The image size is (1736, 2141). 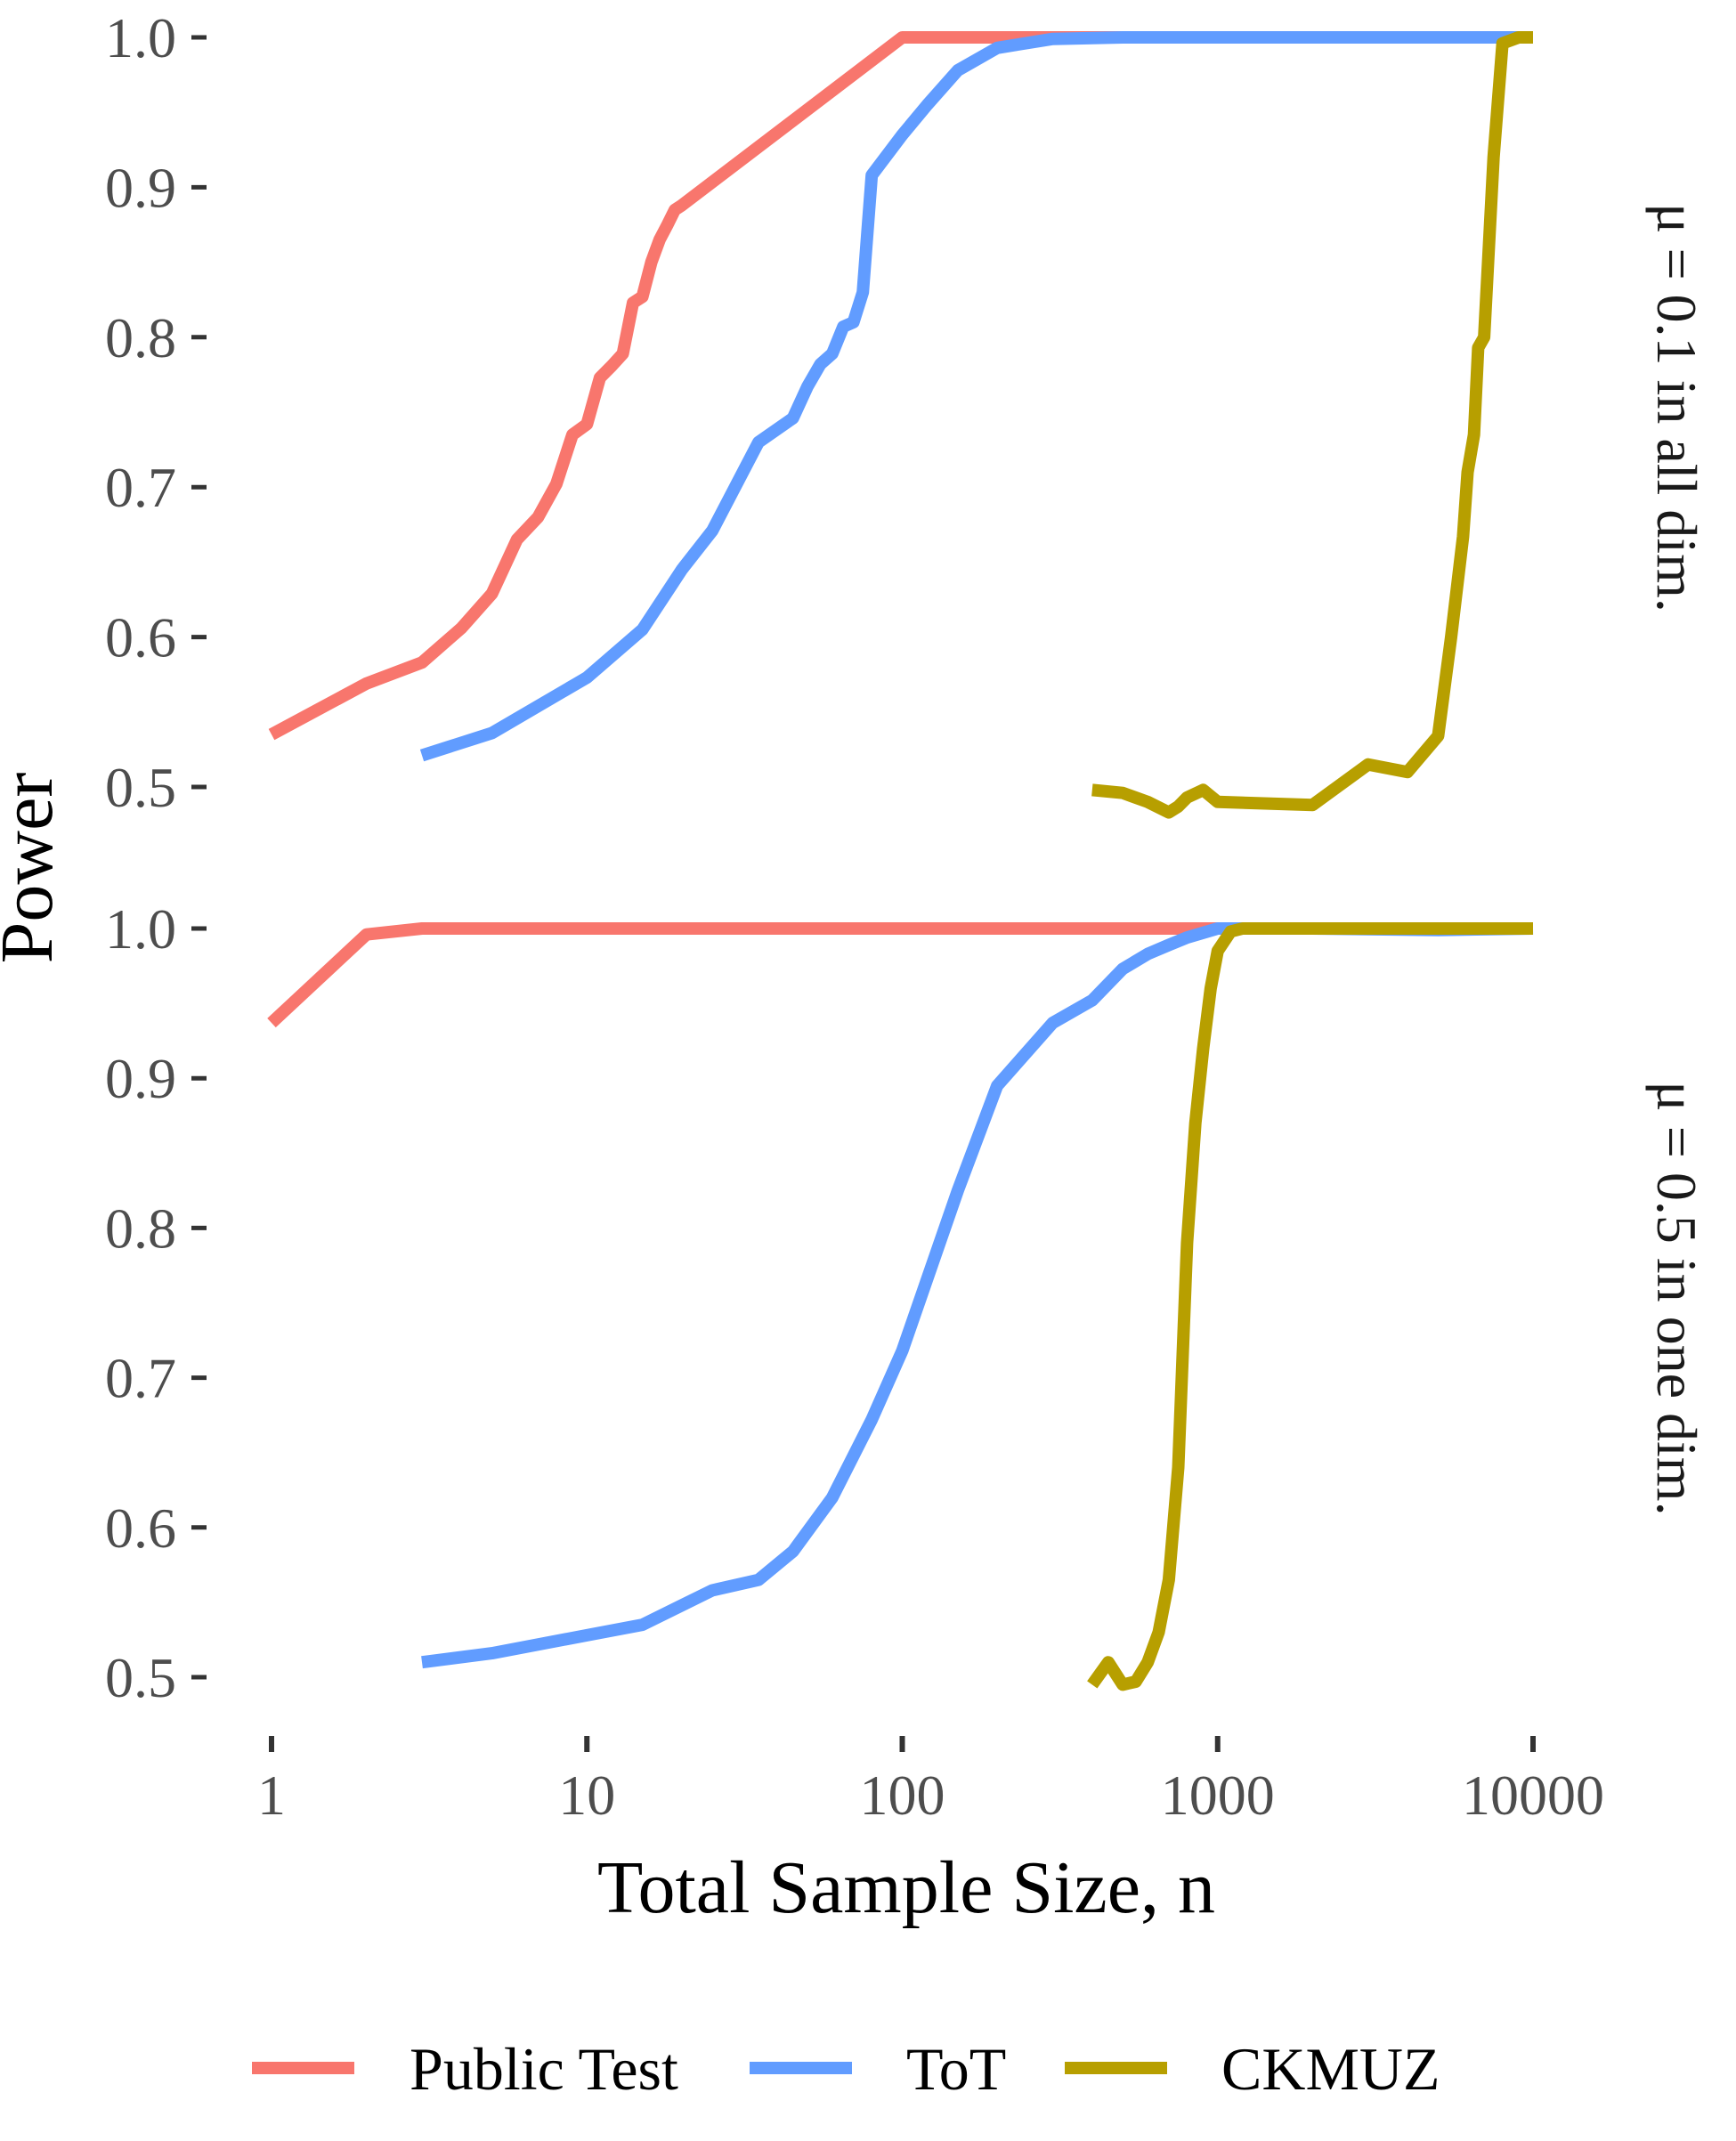 I want to click on x-tick-label: 10000, so click(x=1533, y=1795).